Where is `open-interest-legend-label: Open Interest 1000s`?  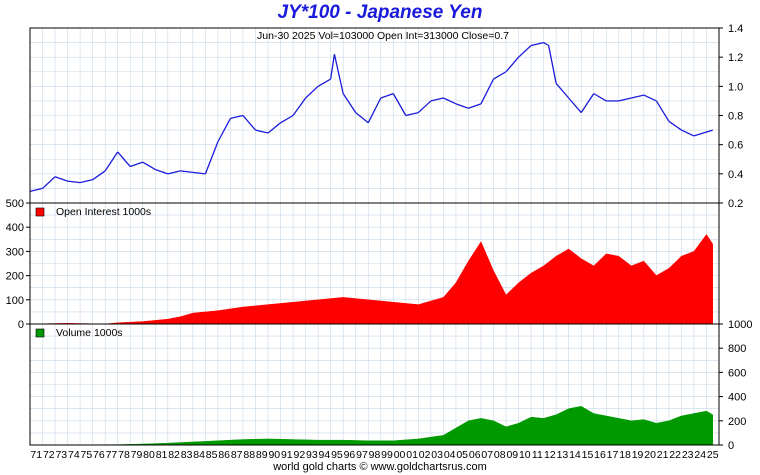 open-interest-legend-label: Open Interest 1000s is located at coordinates (103, 212).